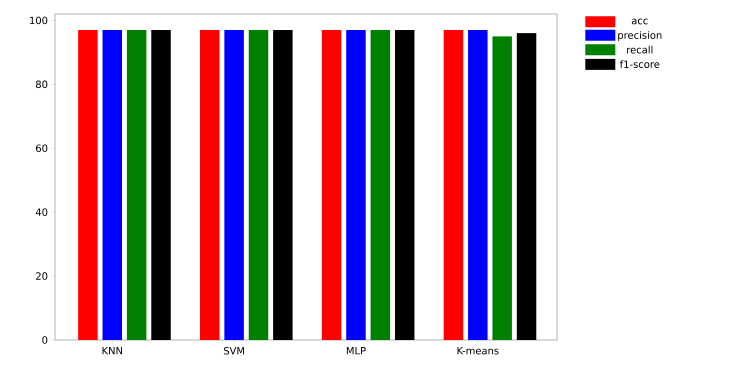 The width and height of the screenshot is (738, 368). What do you see at coordinates (478, 350) in the screenshot?
I see `x-tick-label: K-means` at bounding box center [478, 350].